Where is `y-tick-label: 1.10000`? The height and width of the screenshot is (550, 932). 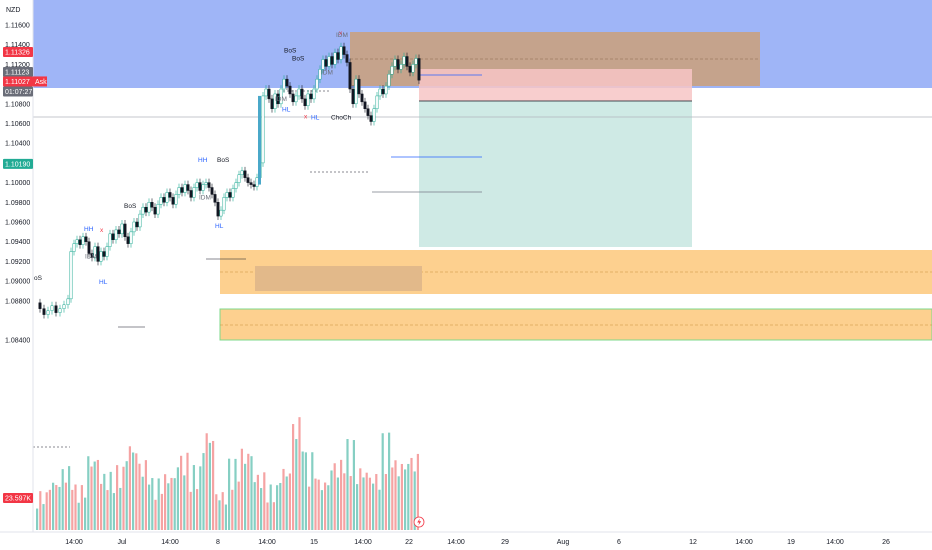
y-tick-label: 1.10000 is located at coordinates (17, 183).